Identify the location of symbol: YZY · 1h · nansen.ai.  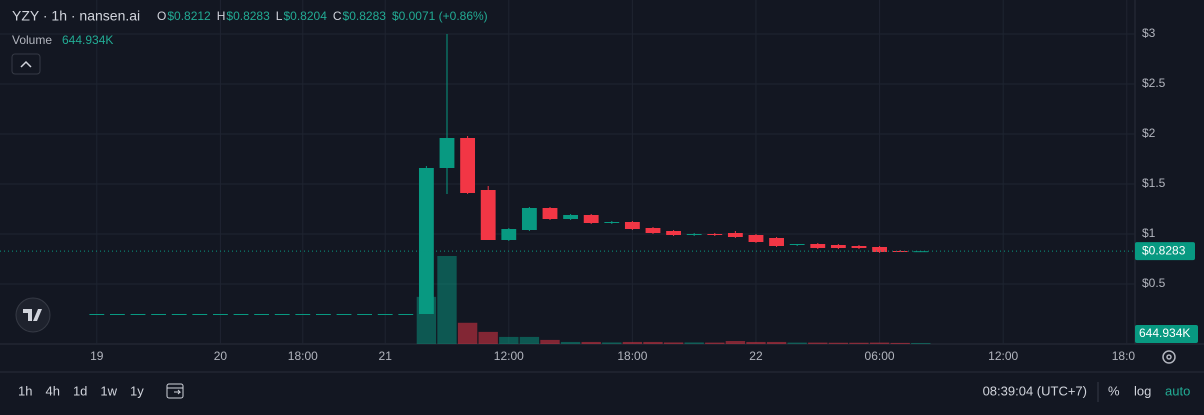
(76, 16).